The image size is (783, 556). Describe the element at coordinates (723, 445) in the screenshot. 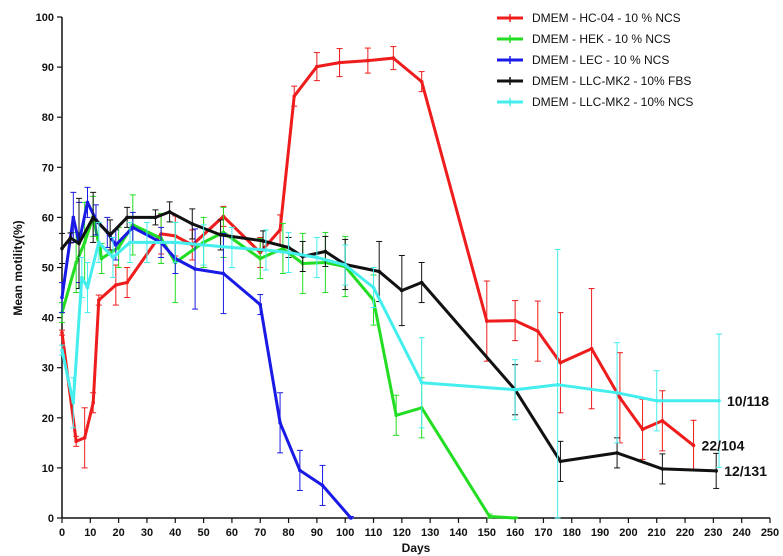

I see `end-label: 22/104` at that location.